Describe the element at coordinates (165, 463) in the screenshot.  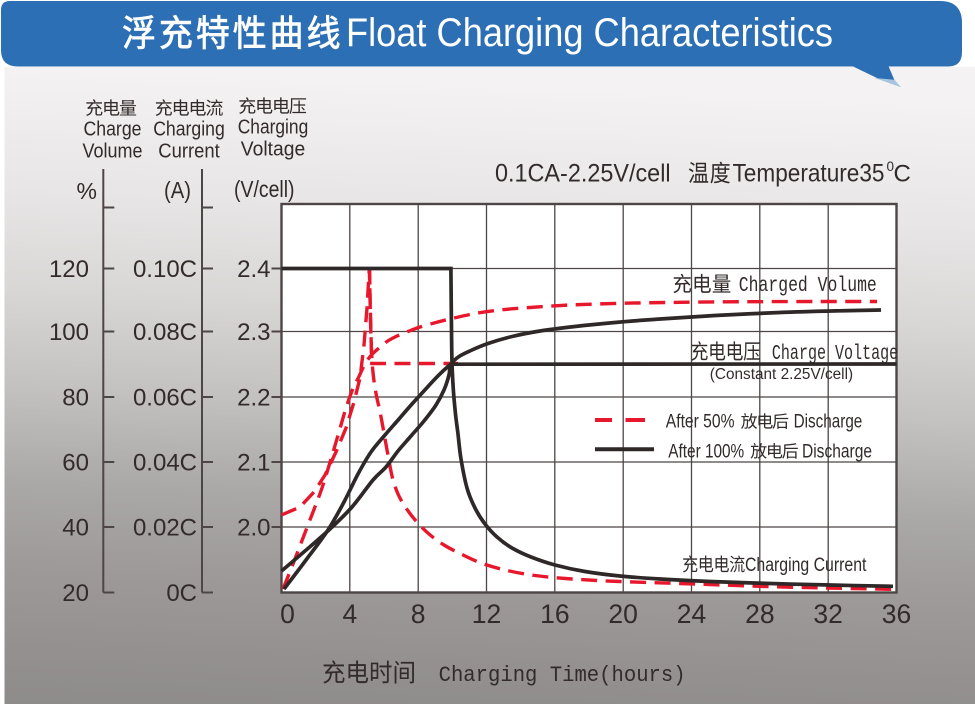
I see `svg-text: 0.04C` at that location.